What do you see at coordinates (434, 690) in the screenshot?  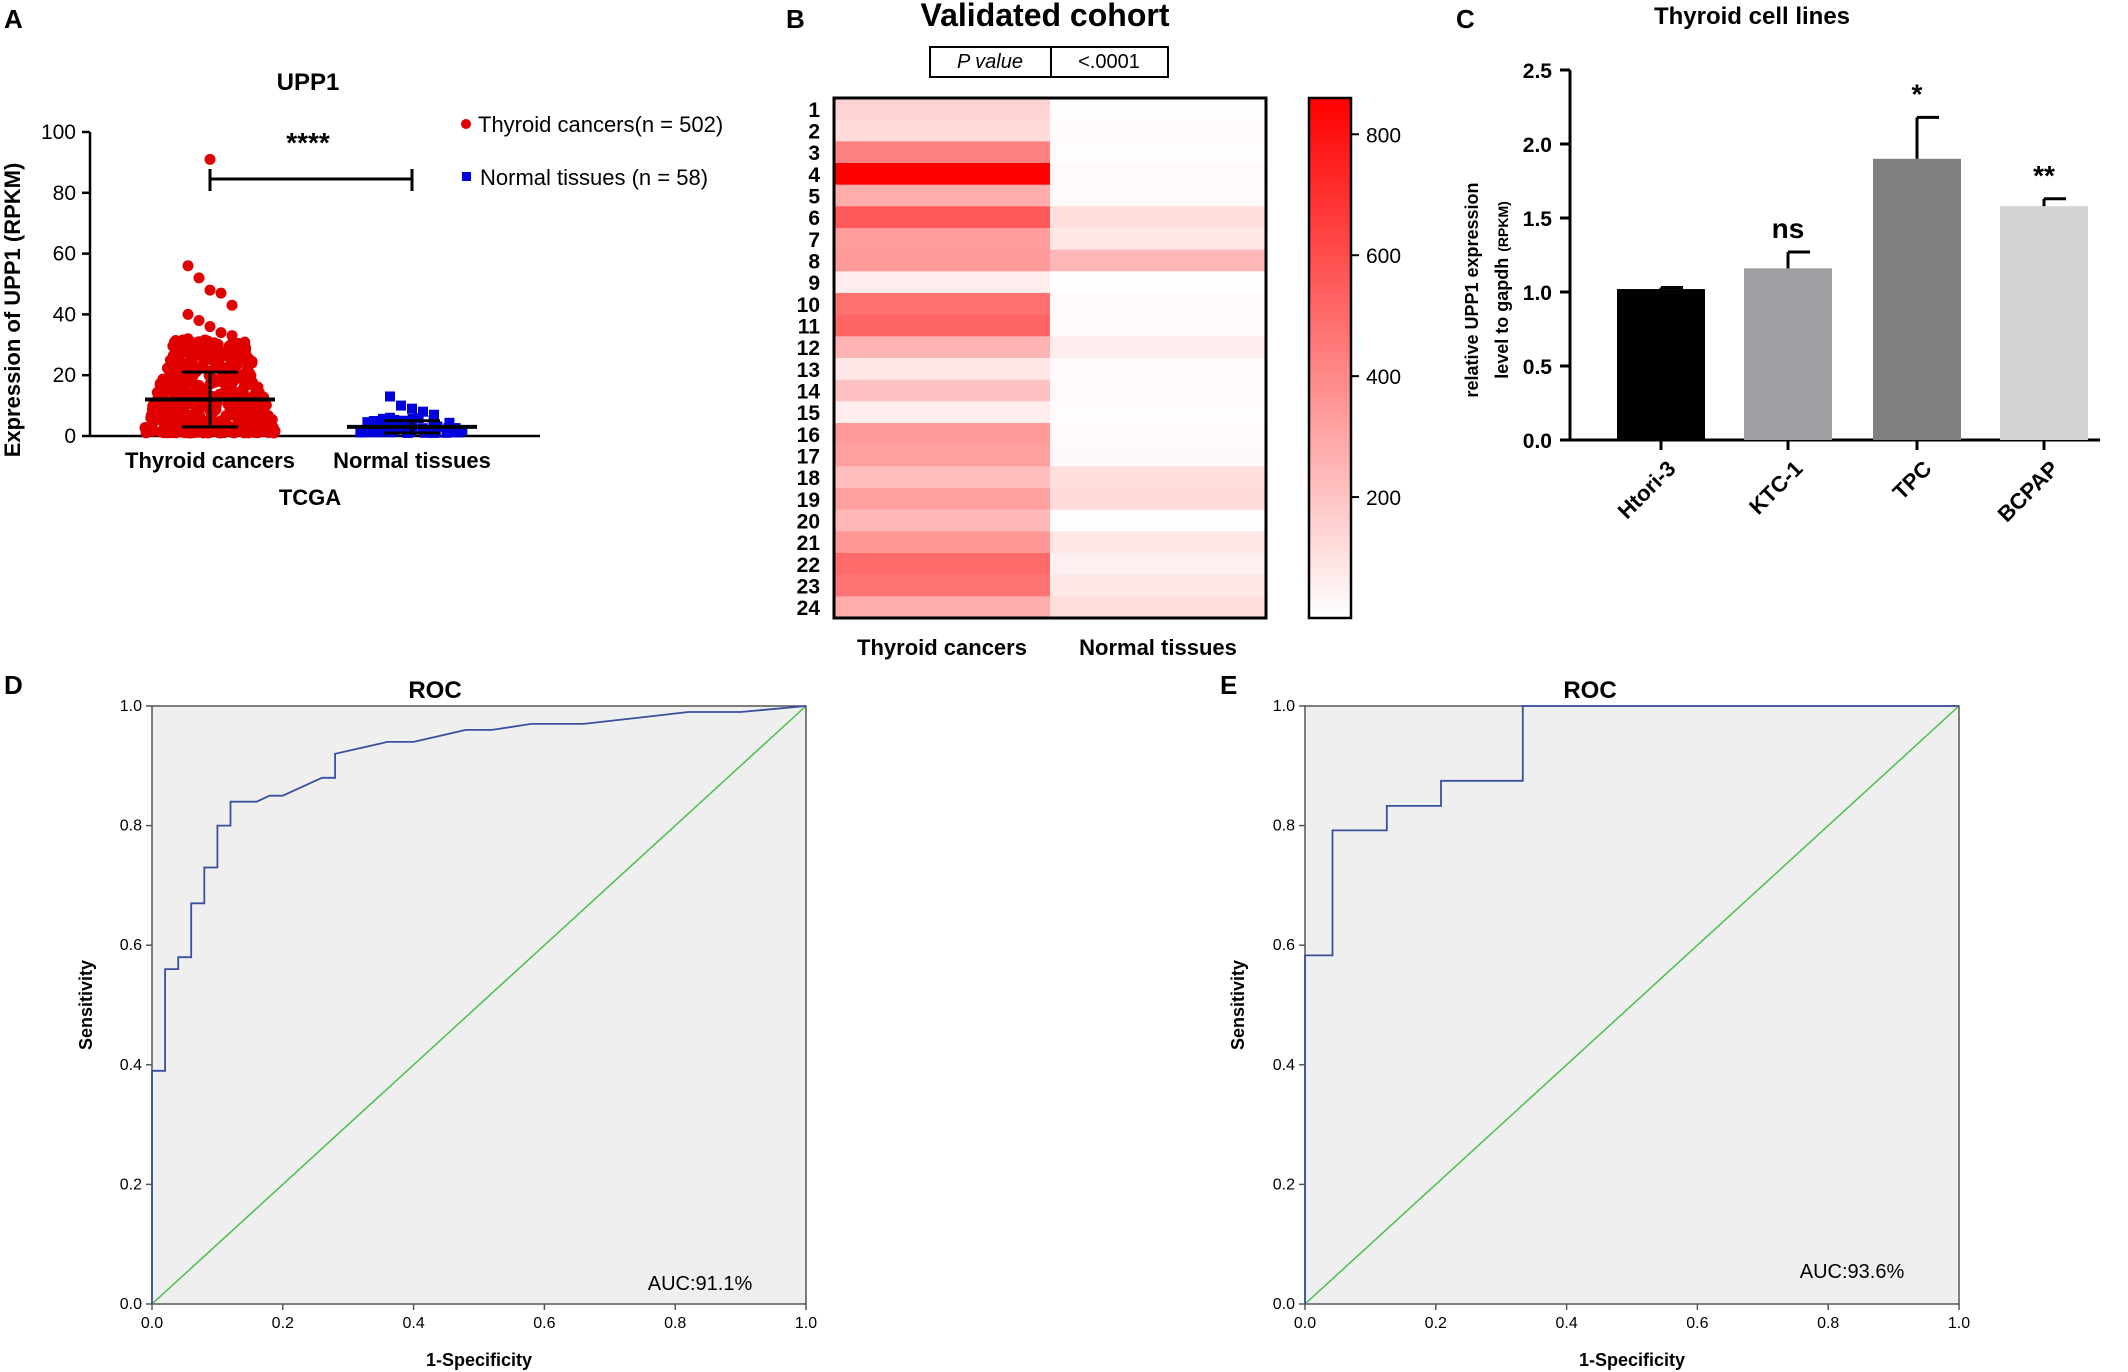 I see `panel-d-title: ROC` at bounding box center [434, 690].